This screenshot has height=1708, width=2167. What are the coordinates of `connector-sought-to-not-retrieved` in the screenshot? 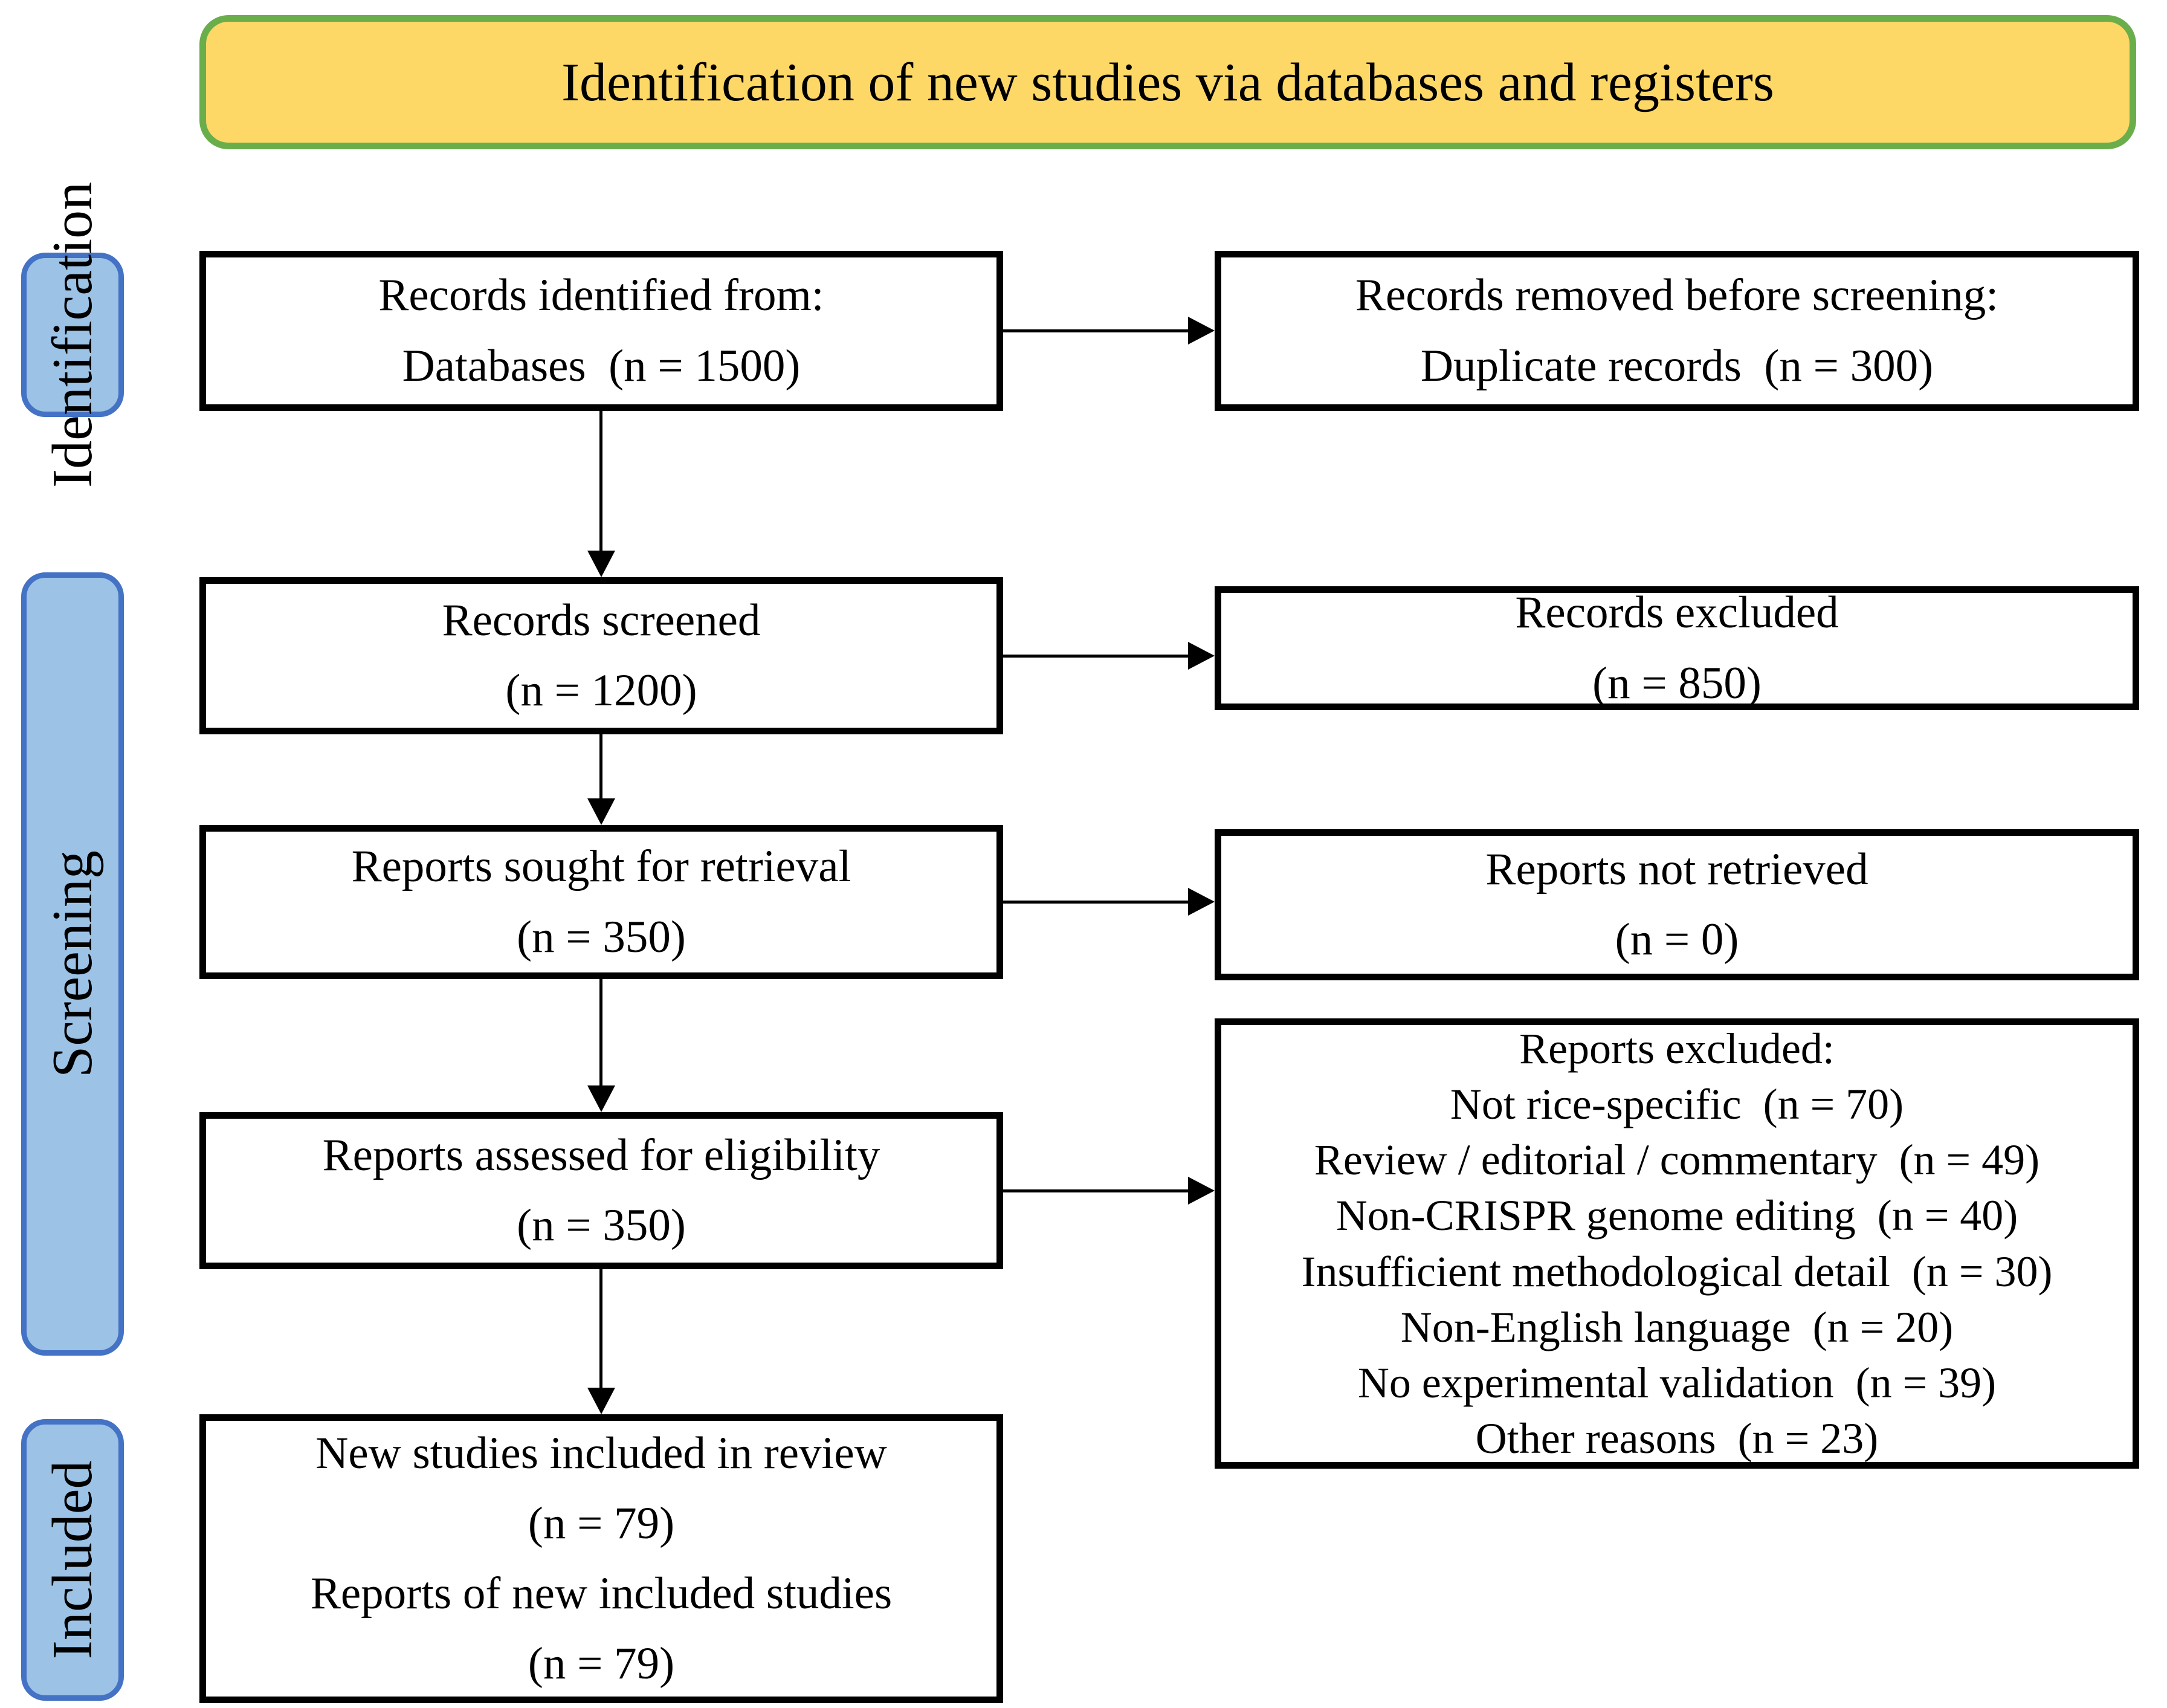 It's located at (1096, 902).